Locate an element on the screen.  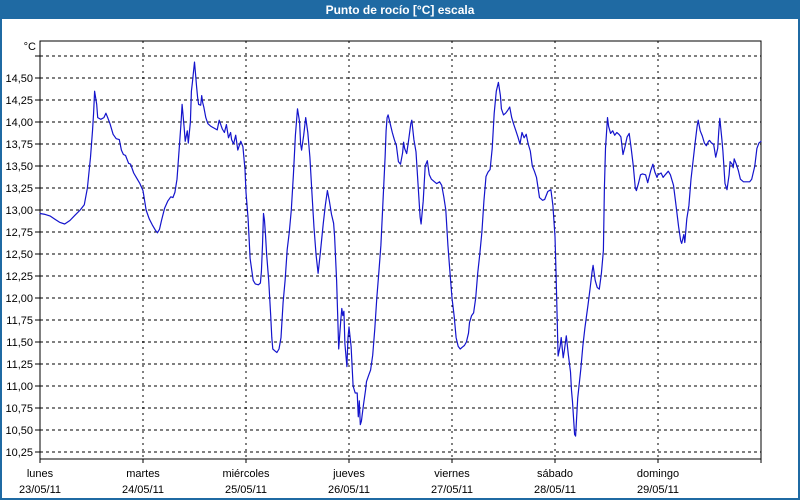
x-date-label: 27/05/11 is located at coordinates (452, 490).